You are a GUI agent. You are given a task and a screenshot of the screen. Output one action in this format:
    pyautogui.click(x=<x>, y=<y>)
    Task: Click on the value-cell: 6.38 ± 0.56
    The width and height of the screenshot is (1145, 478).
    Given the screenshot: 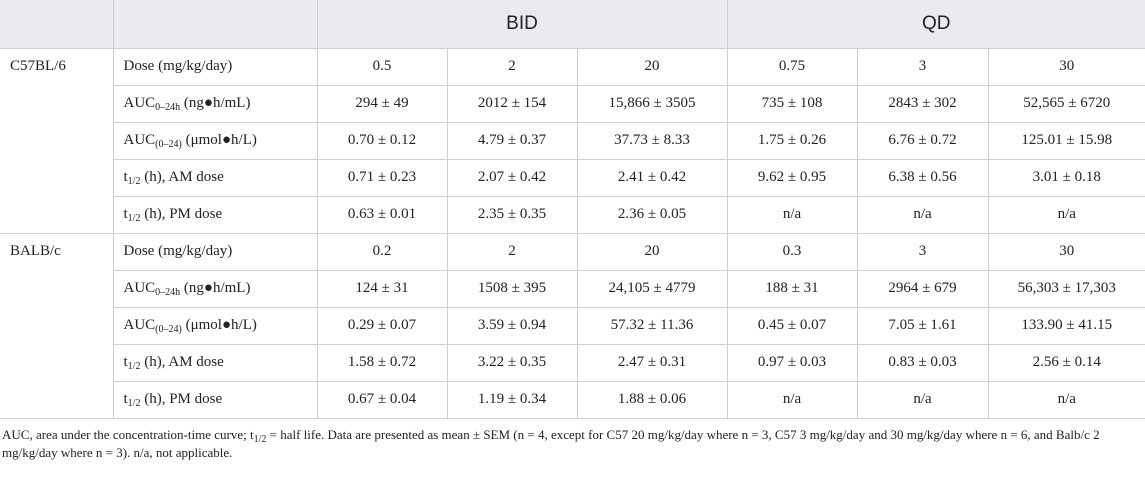 What is the action you would take?
    pyautogui.click(x=922, y=177)
    